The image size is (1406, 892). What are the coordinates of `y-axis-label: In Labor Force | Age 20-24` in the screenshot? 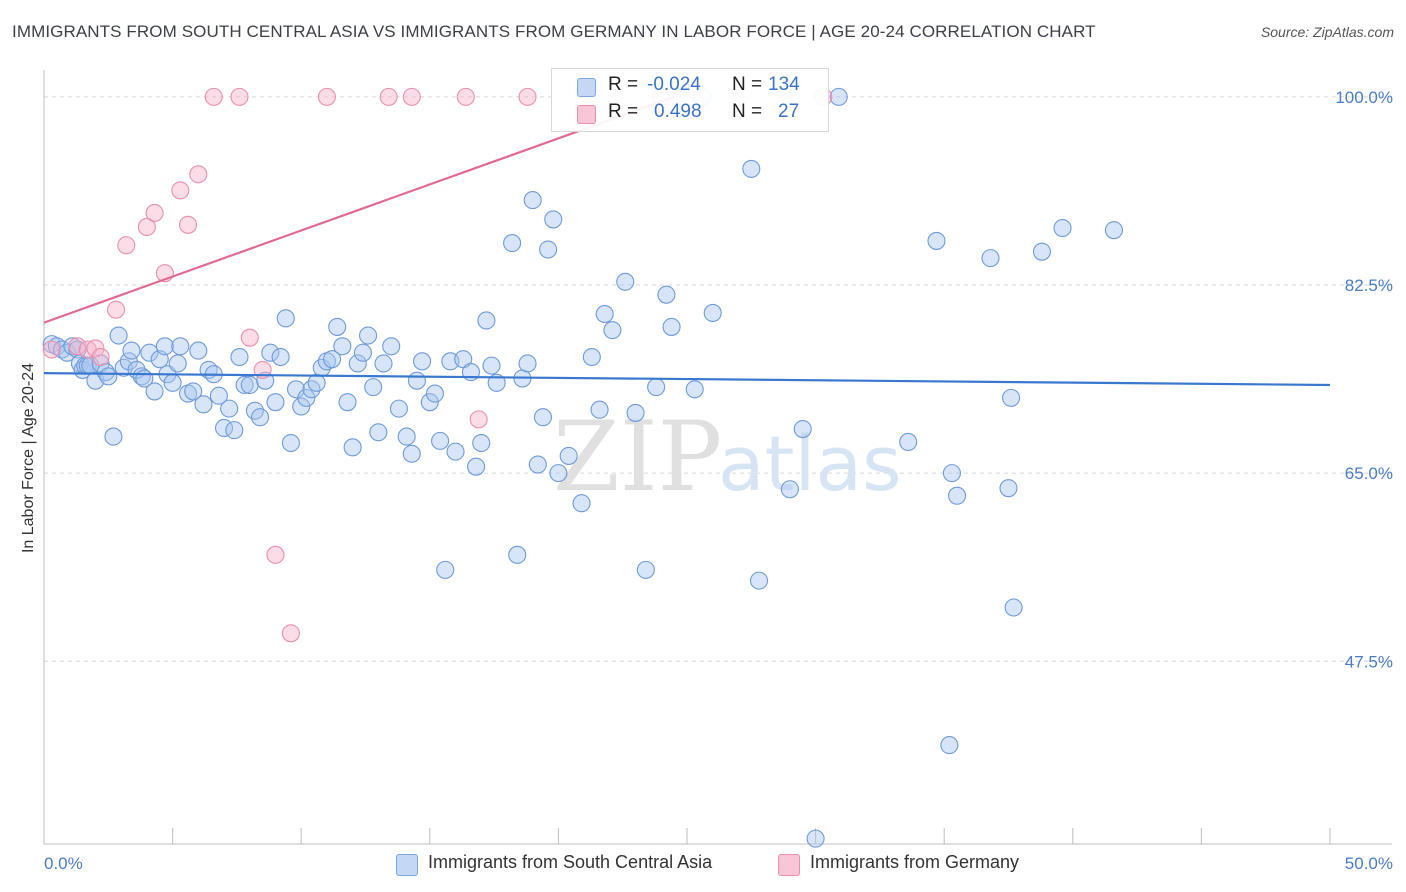 It's located at (28, 458).